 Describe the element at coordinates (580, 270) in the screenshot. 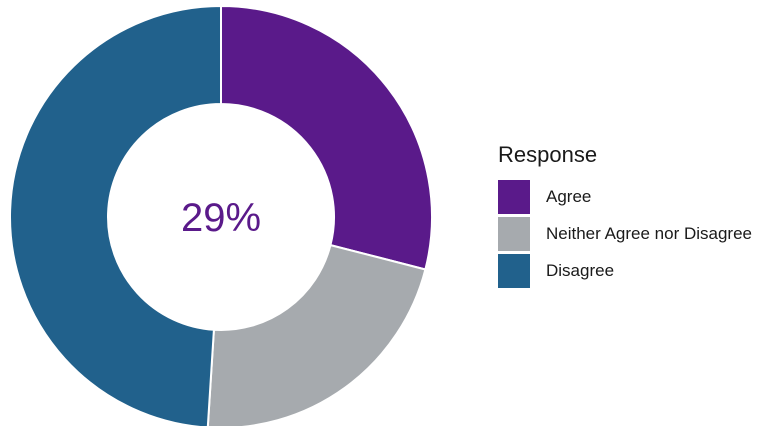

I see `legend-label-disagree: Disagree` at that location.